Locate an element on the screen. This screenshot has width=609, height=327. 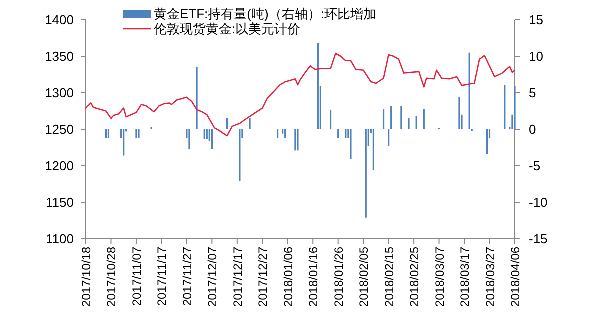
x-tick-label: 2017/11/07 is located at coordinates (137, 276).